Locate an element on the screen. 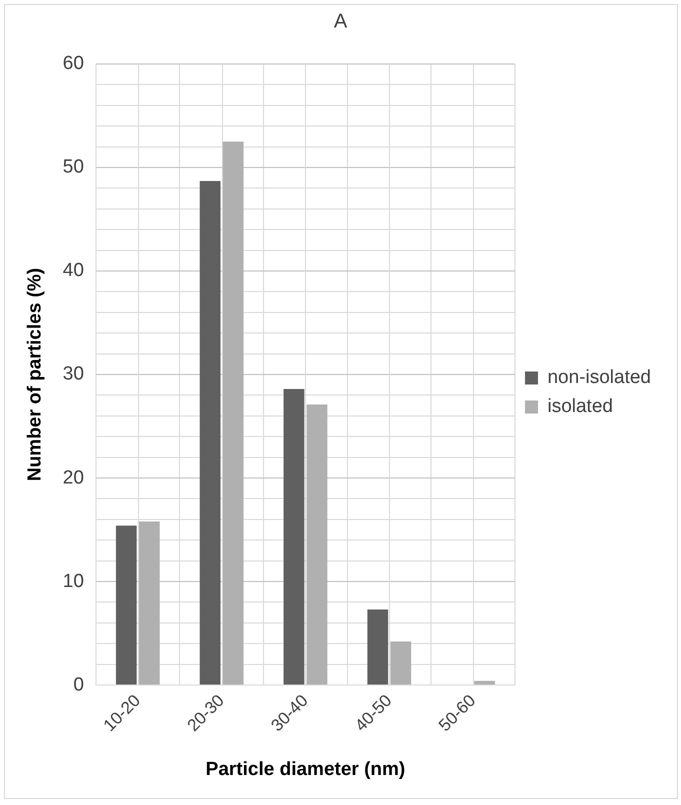  y-tick-label: 10 is located at coordinates (73, 581).